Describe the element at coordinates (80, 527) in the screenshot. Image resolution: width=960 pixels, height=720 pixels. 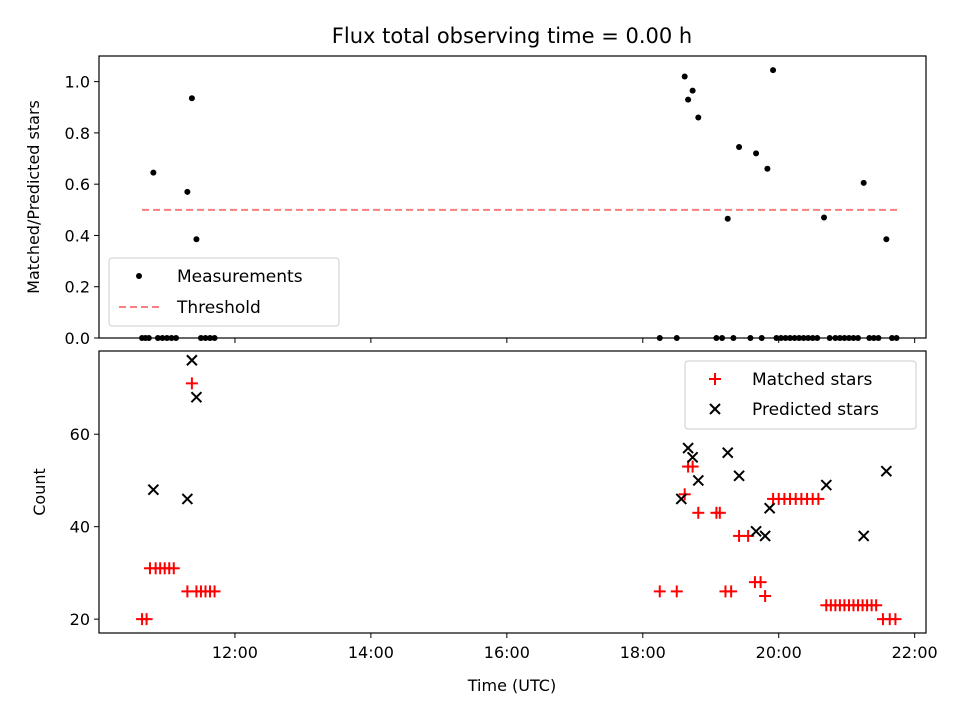
I see `bottom-y-tick-label: 40` at that location.